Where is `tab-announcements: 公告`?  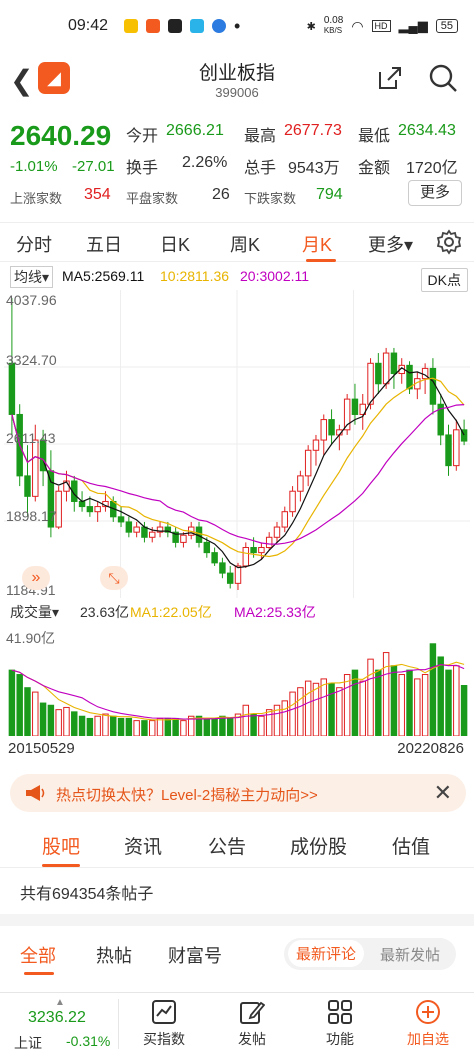
tab-announcements: 公告 is located at coordinates (227, 847).